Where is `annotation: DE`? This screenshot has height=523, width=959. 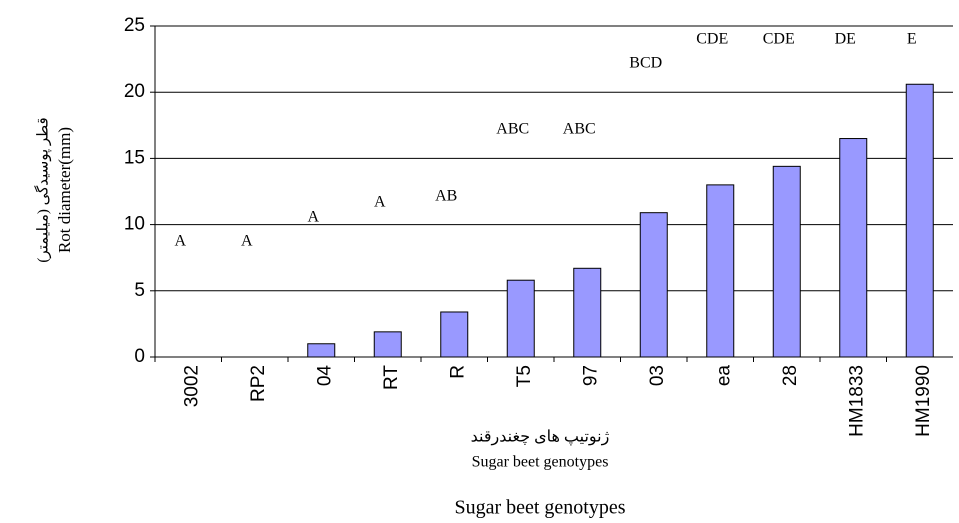 annotation: DE is located at coordinates (845, 39).